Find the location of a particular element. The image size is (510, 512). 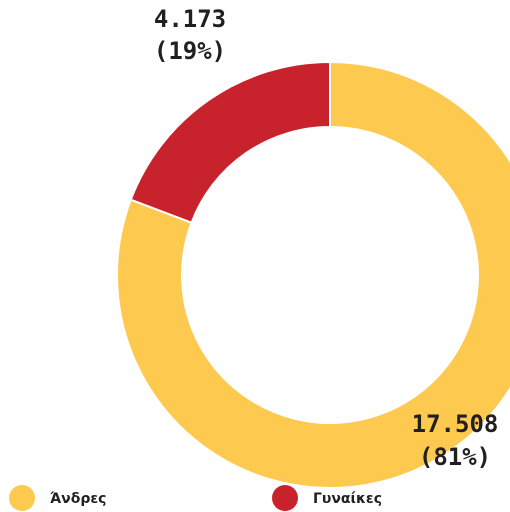

donut-segment is located at coordinates (230, 142).